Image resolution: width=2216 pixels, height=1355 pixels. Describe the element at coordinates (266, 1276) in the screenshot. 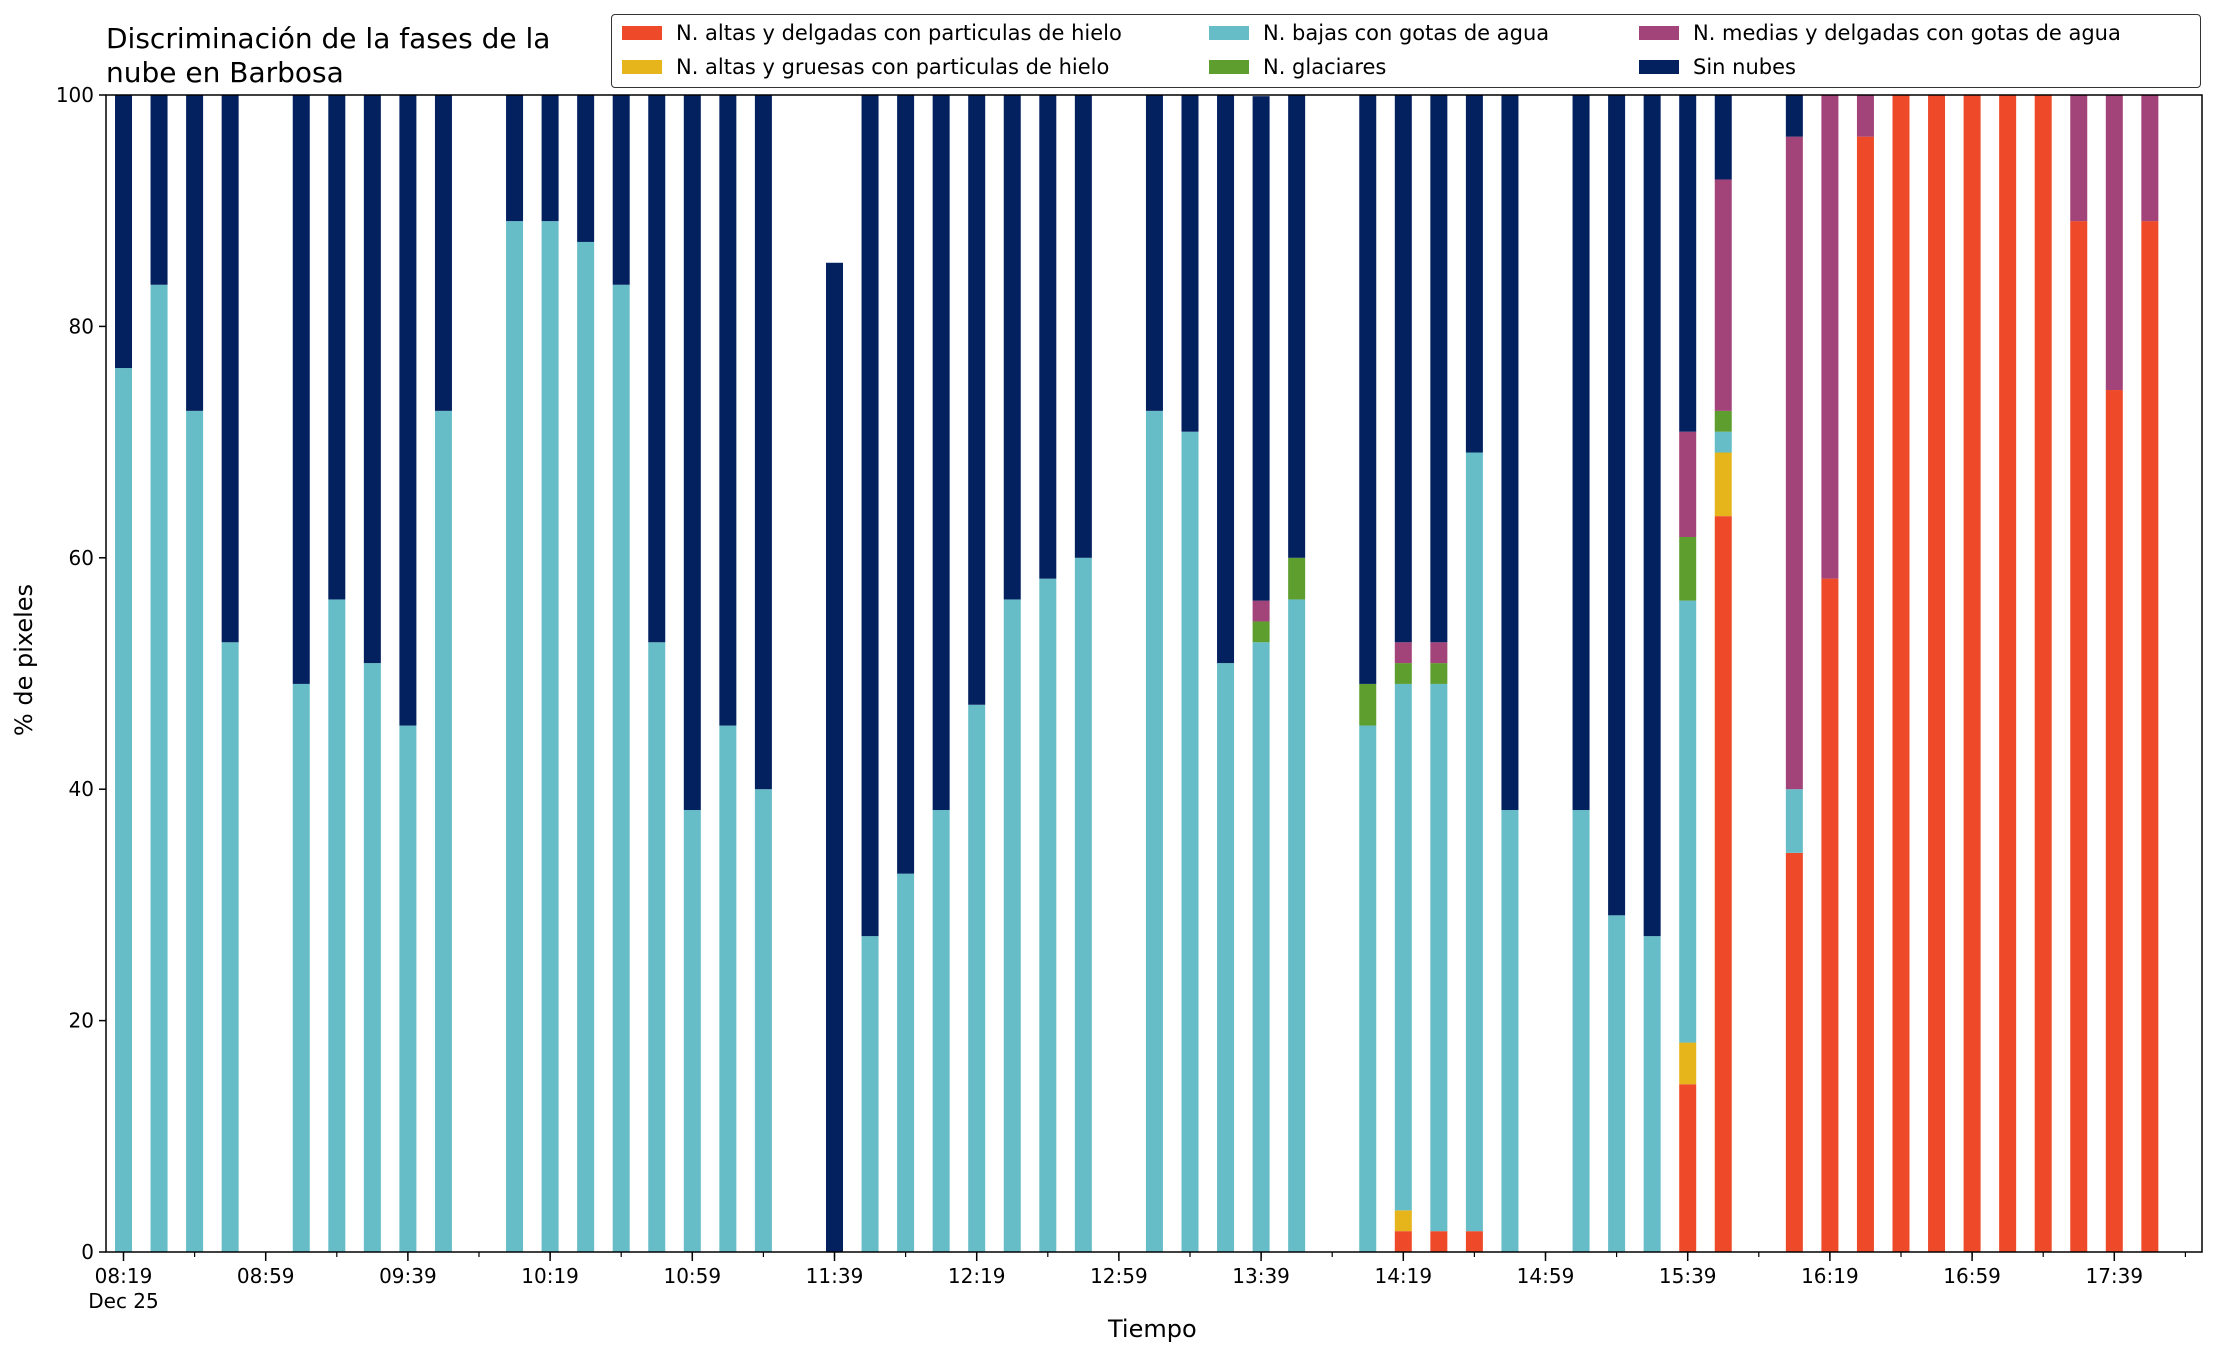

I see `x-tick-label: 08:59` at that location.